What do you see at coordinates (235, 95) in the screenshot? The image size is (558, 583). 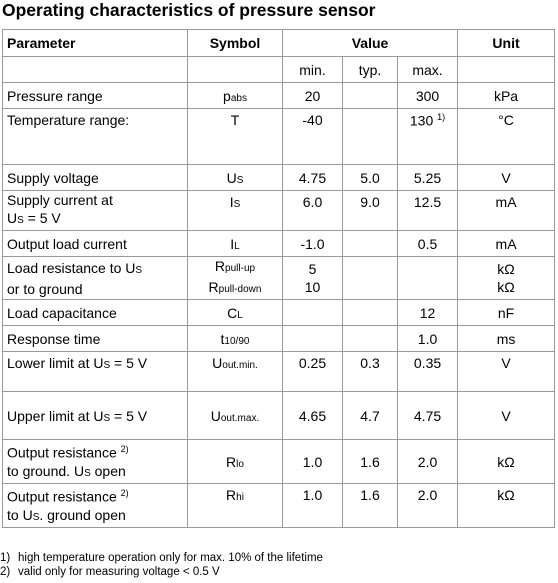 I see `symbol-cell: pabs` at bounding box center [235, 95].